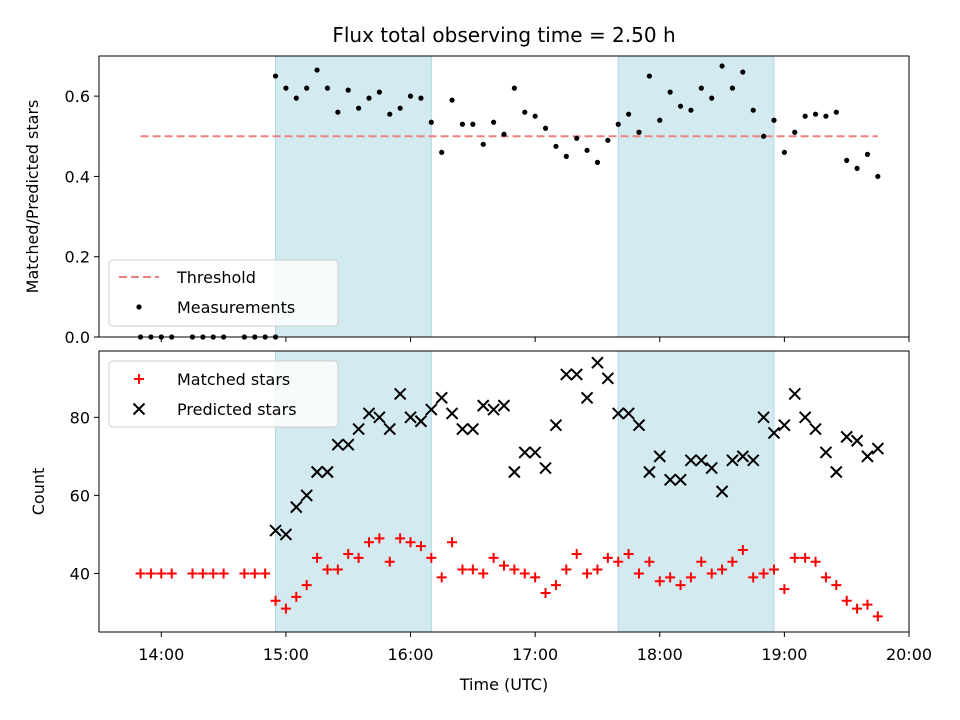  Describe the element at coordinates (660, 654) in the screenshot. I see `x-tick-label: 18:00` at that location.